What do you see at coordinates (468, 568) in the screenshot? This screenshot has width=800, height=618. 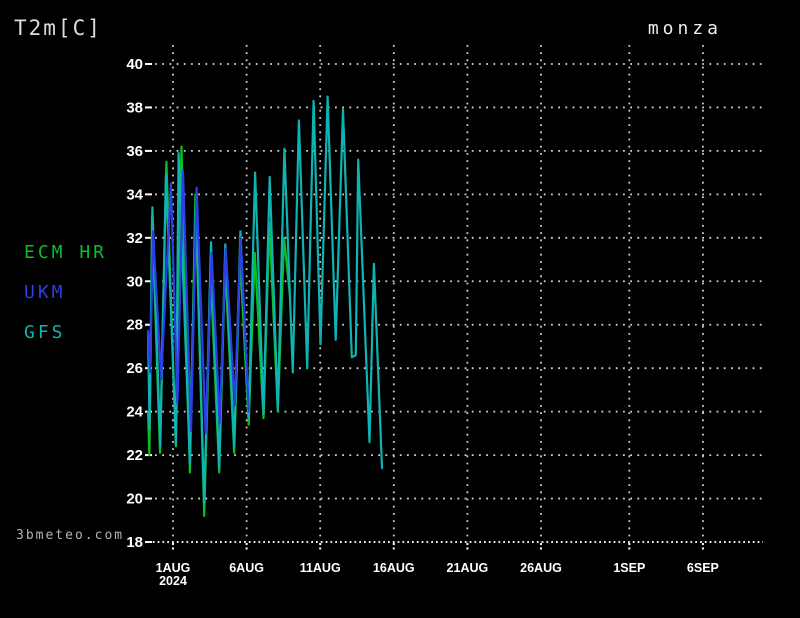 I see `x-tick-label: 21AUG` at bounding box center [468, 568].